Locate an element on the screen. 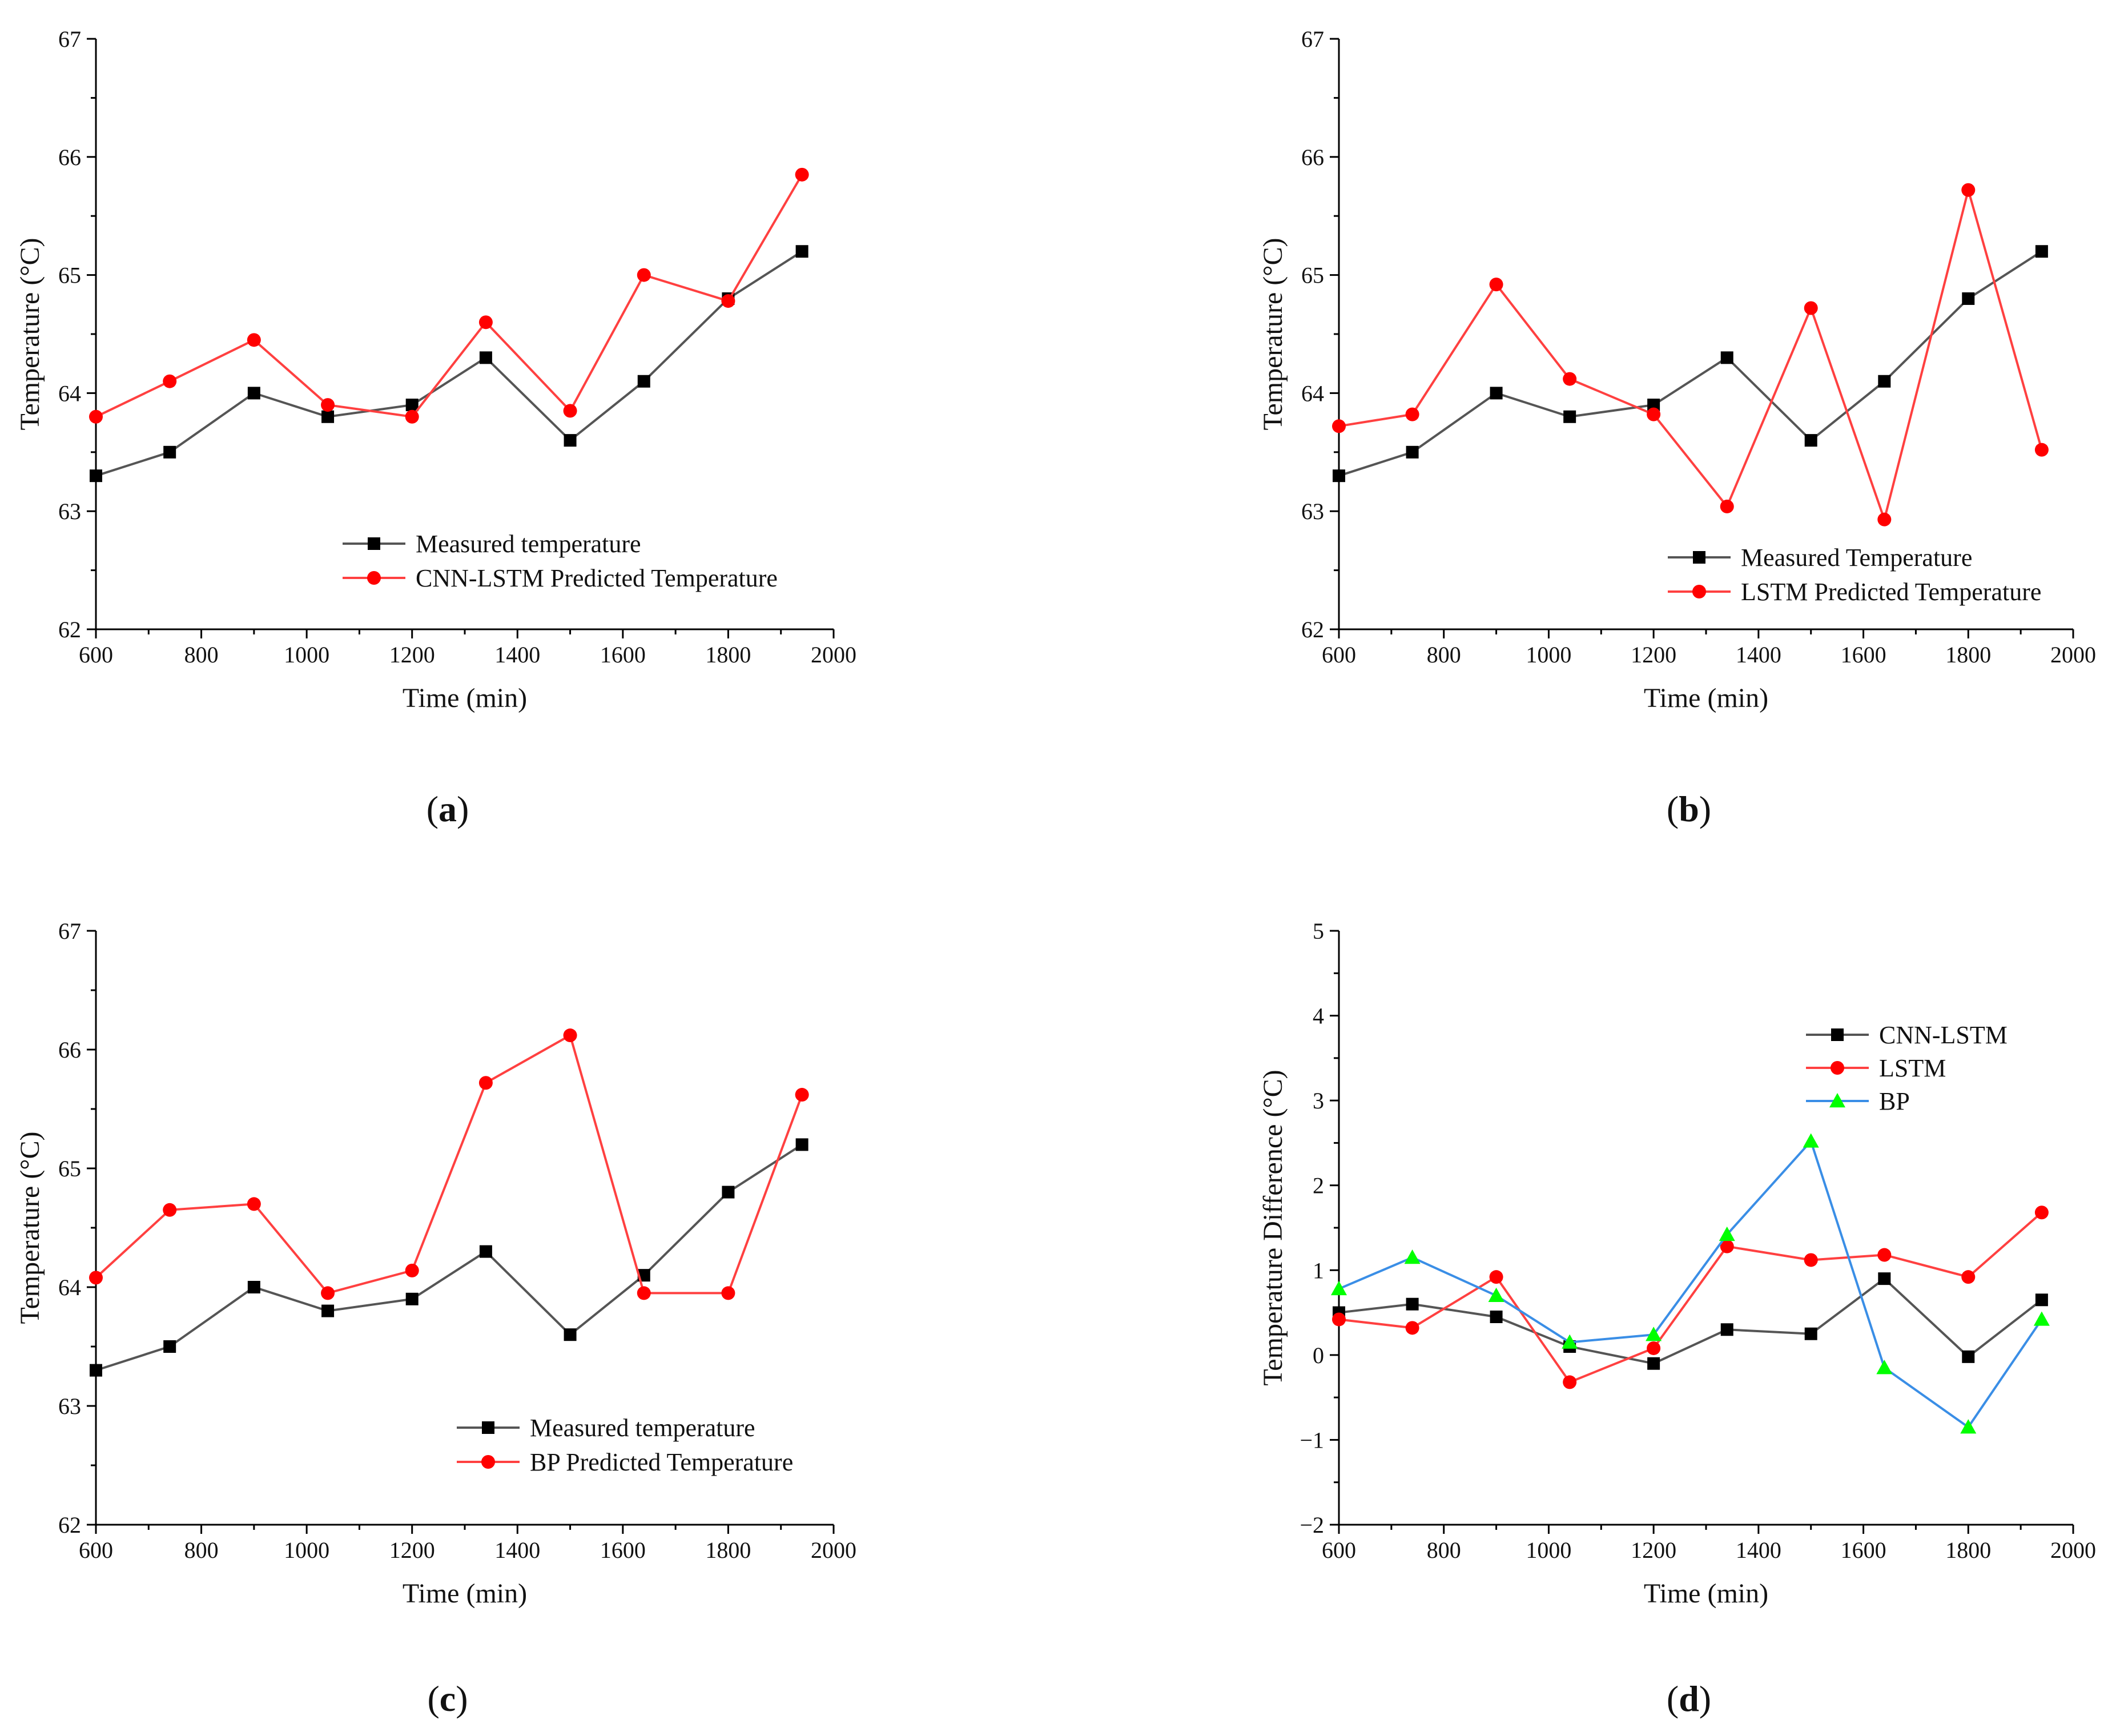 This screenshot has width=2116, height=1736. legend-label: CNN-LSTM Predicted Temperature is located at coordinates (597, 578).